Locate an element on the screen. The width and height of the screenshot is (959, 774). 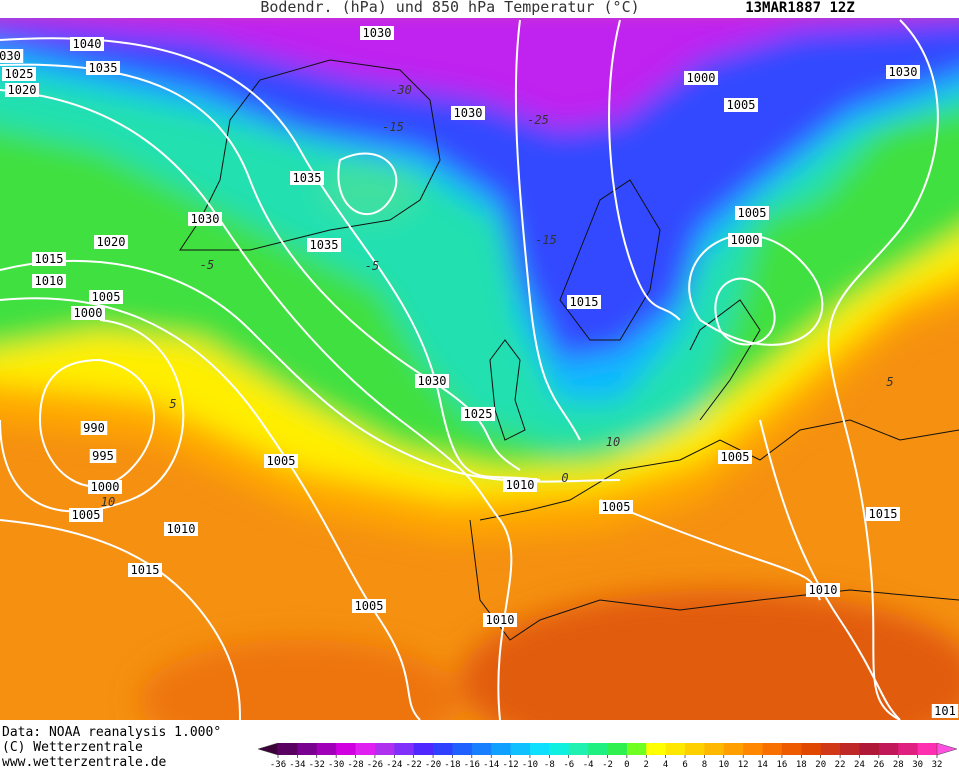
isotherm-label: -25 is located at coordinates (538, 120).